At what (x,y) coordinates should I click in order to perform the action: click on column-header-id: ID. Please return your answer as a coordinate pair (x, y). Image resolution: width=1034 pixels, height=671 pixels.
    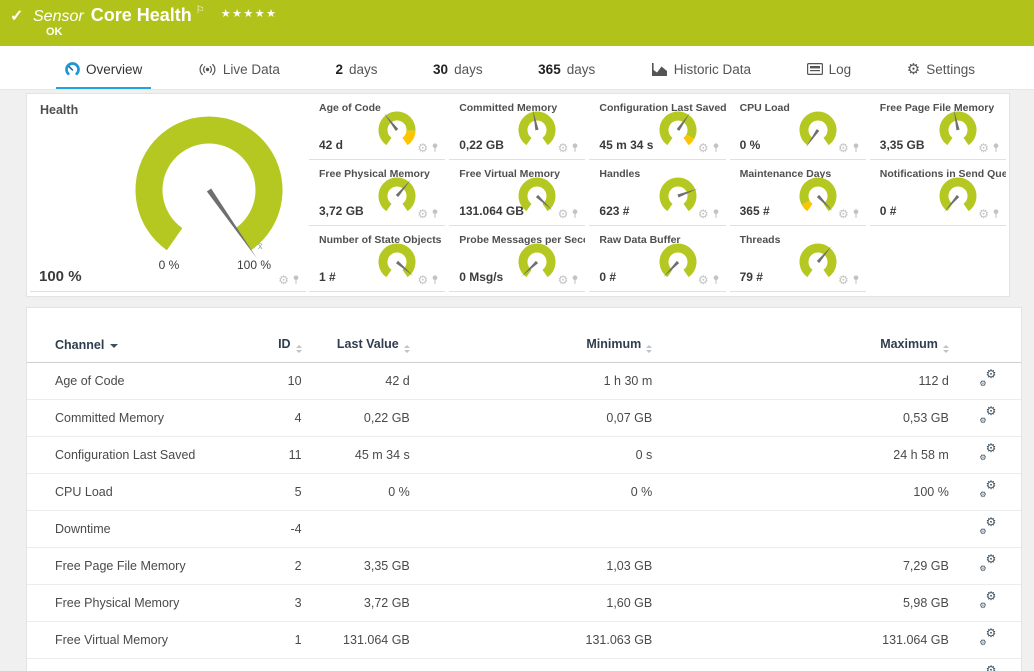
    Looking at the image, I should click on (276, 345).